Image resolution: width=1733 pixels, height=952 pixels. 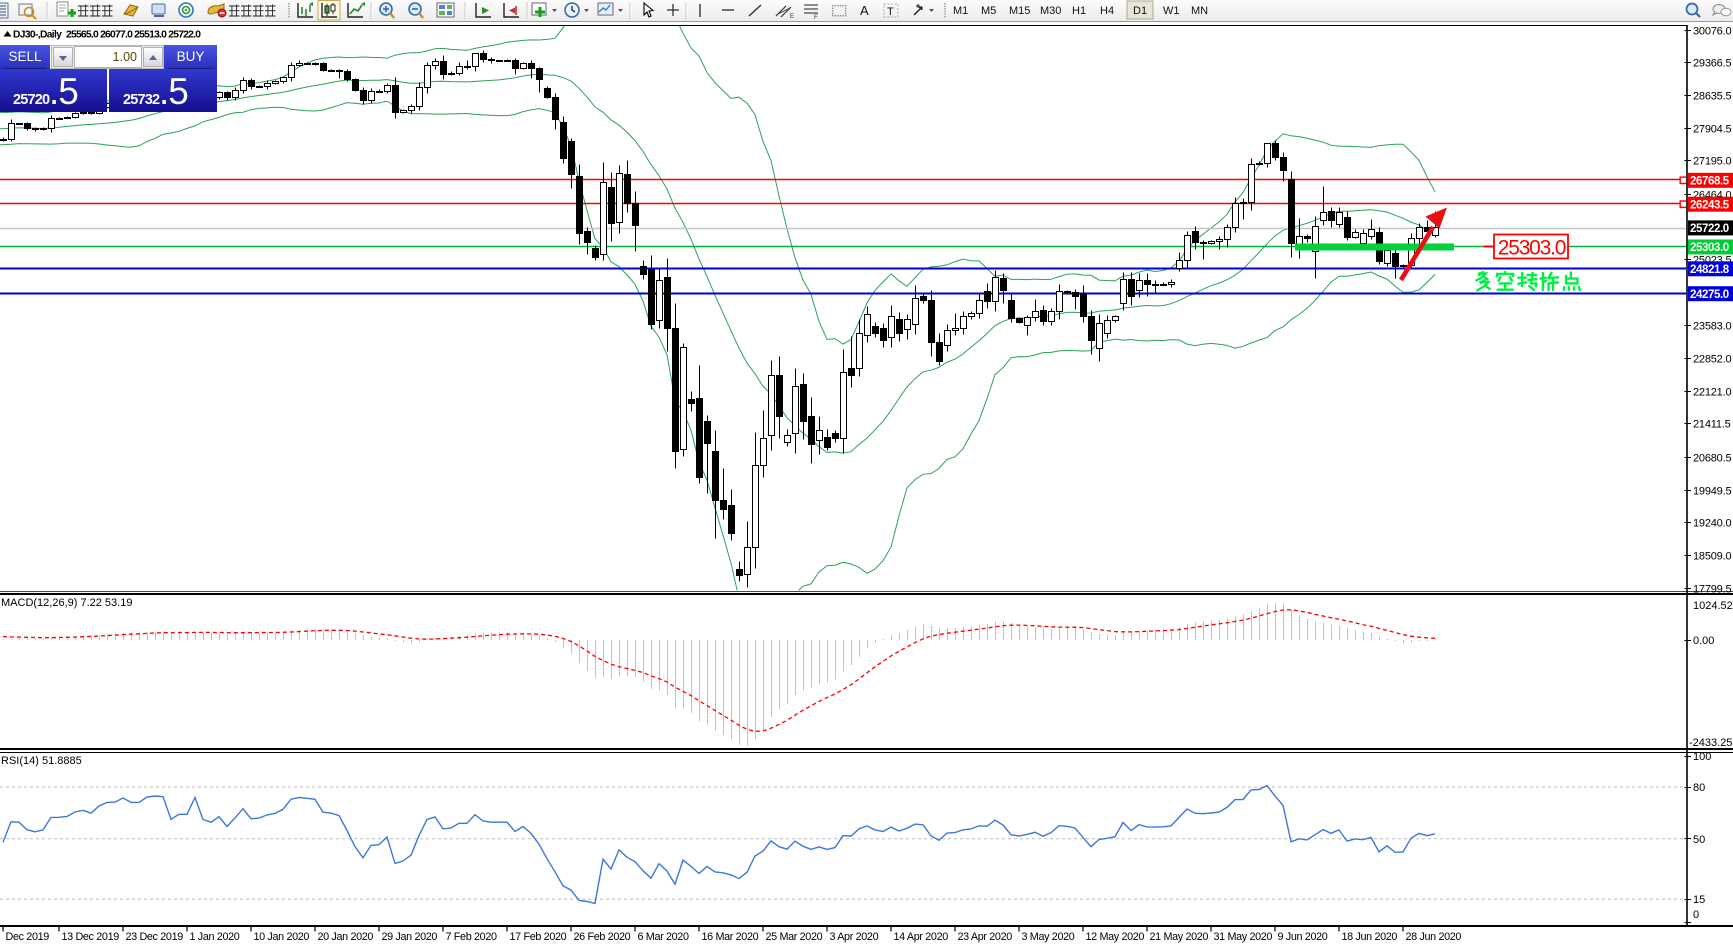 I want to click on svg-text: MN, so click(x=1199, y=11).